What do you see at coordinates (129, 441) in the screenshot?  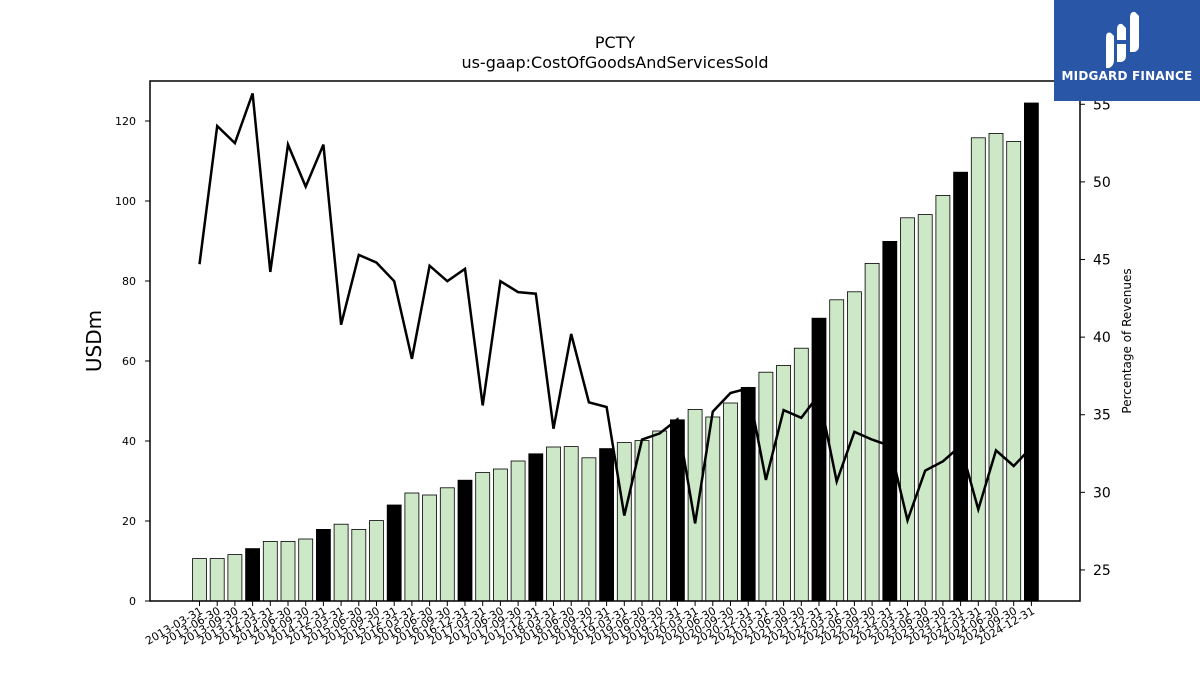 I see `y-tick-label-left: 40` at bounding box center [129, 441].